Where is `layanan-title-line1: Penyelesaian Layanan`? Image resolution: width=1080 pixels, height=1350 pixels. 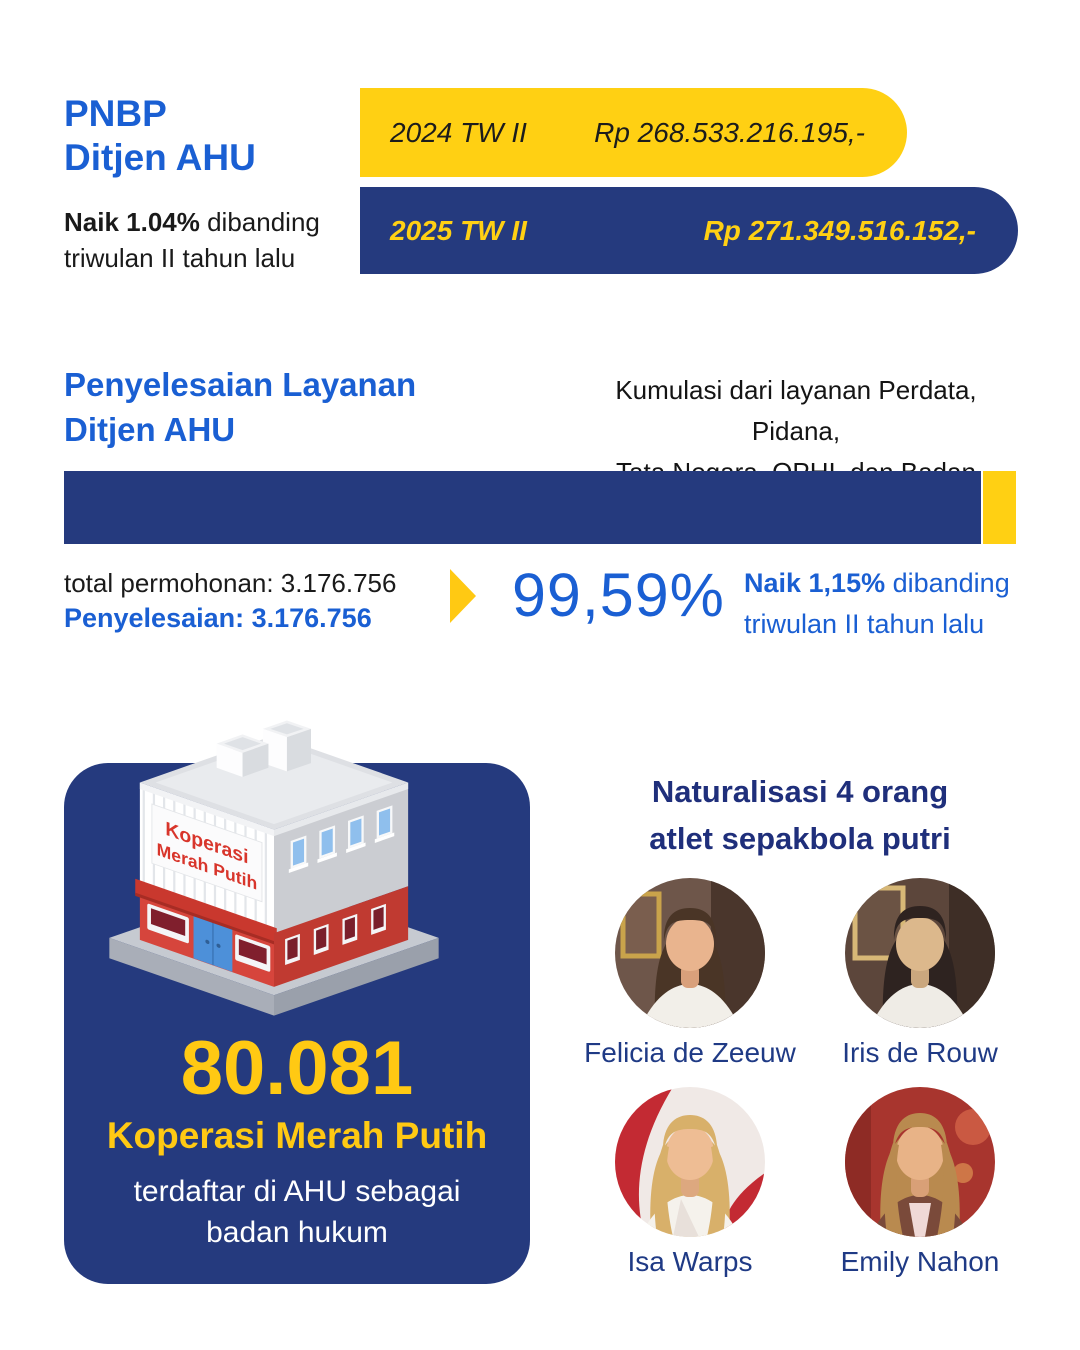 layanan-title-line1: Penyelesaian Layanan is located at coordinates (240, 384).